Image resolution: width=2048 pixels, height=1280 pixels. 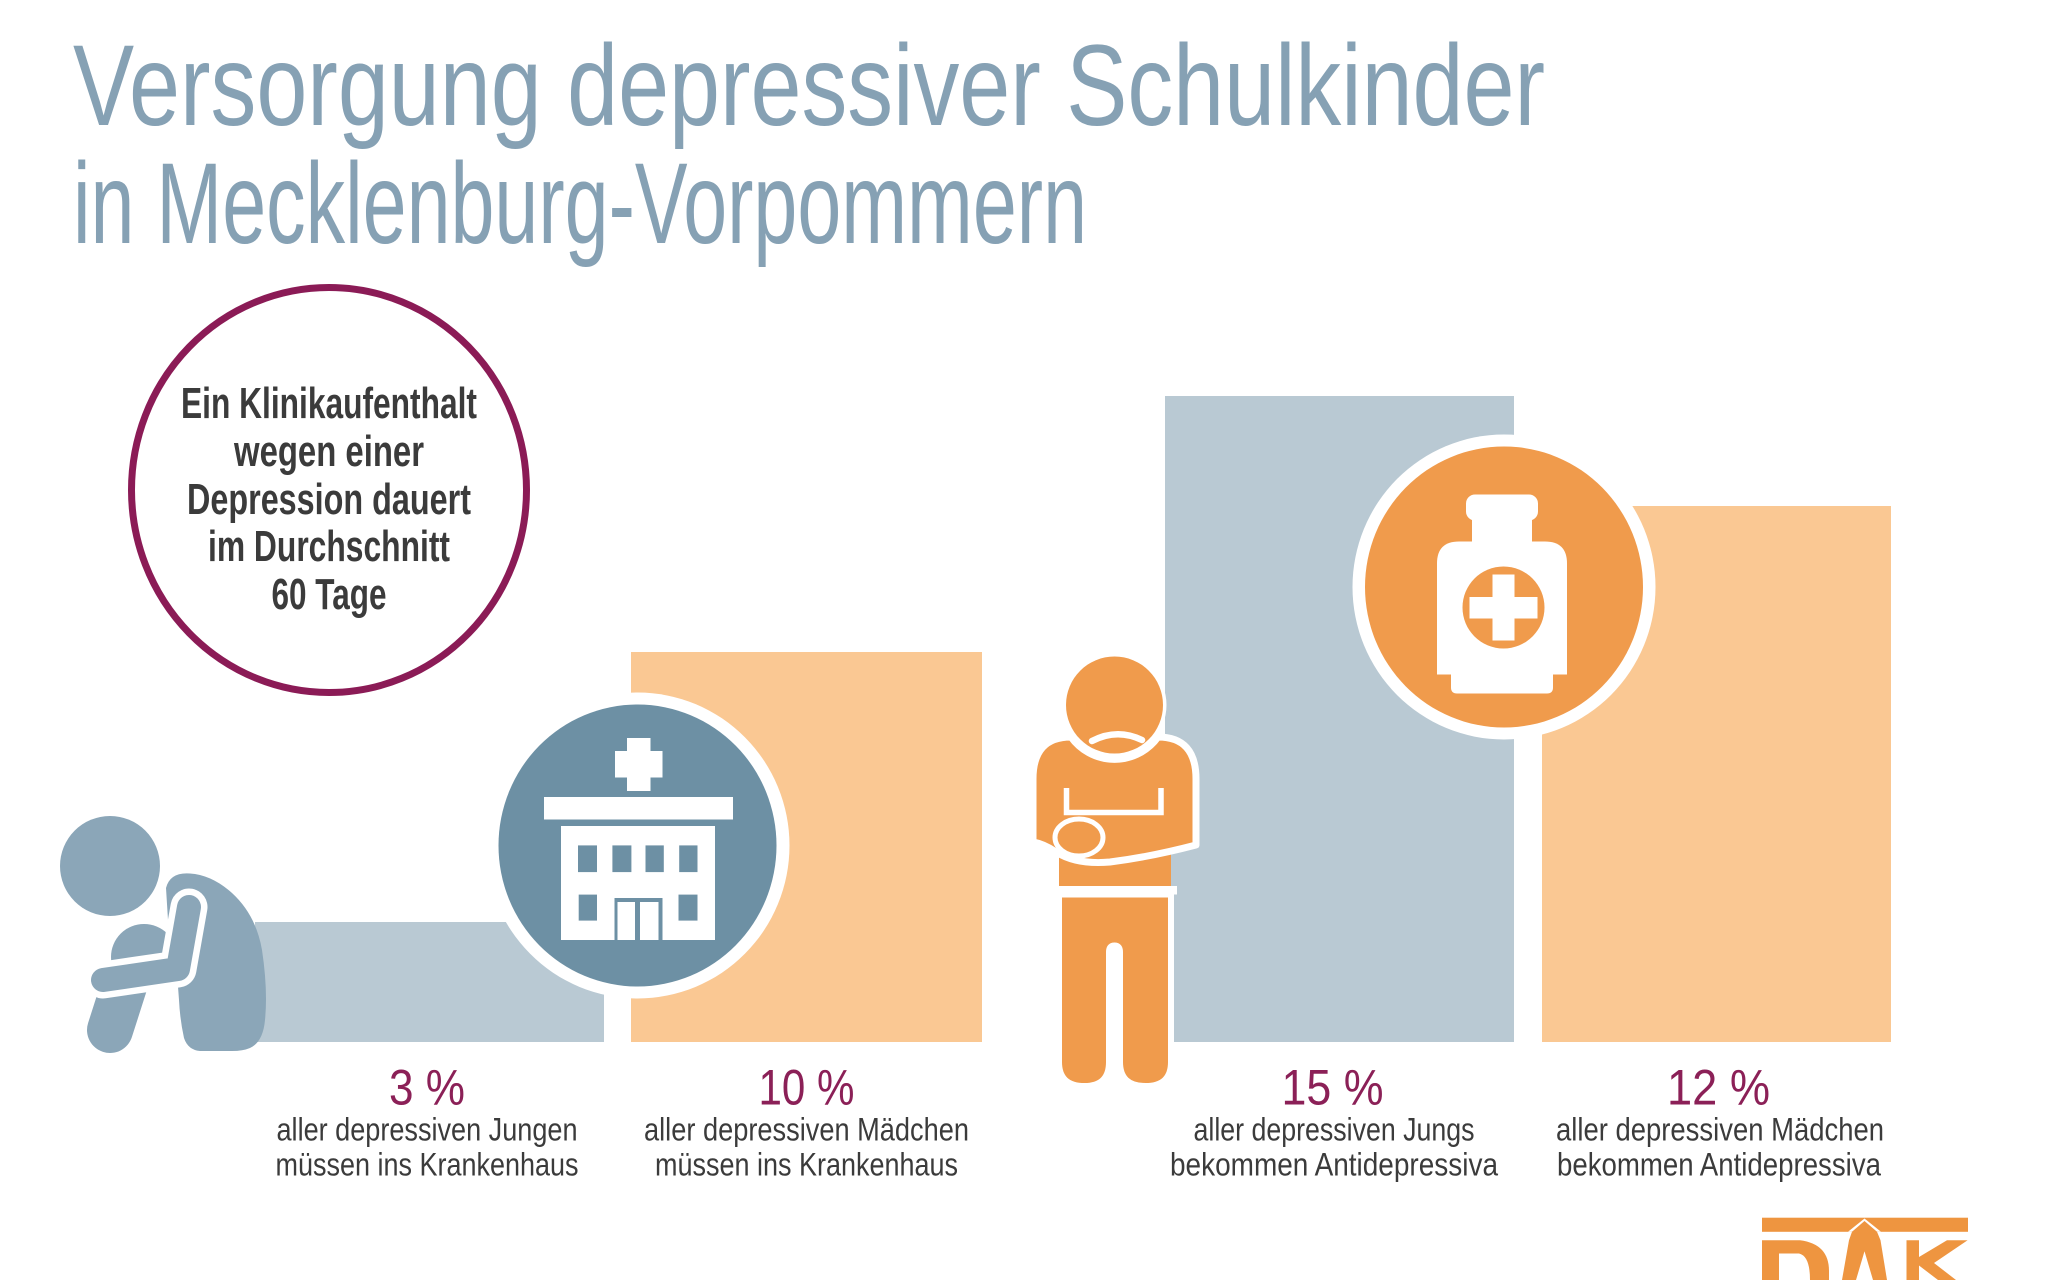 What do you see at coordinates (1334, 1130) in the screenshot?
I see `svg-text: aller depressiven Jungs` at bounding box center [1334, 1130].